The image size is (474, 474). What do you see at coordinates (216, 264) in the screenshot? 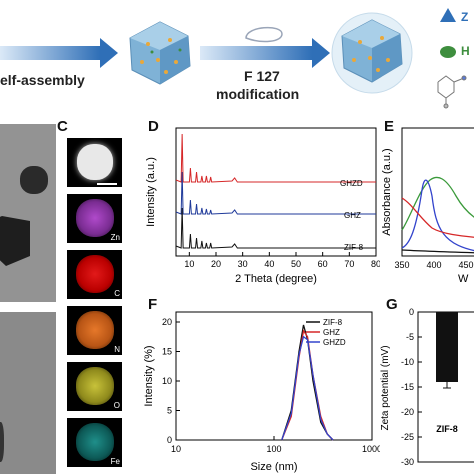
I see `xrd-x-tick-label: 20` at bounding box center [216, 264].